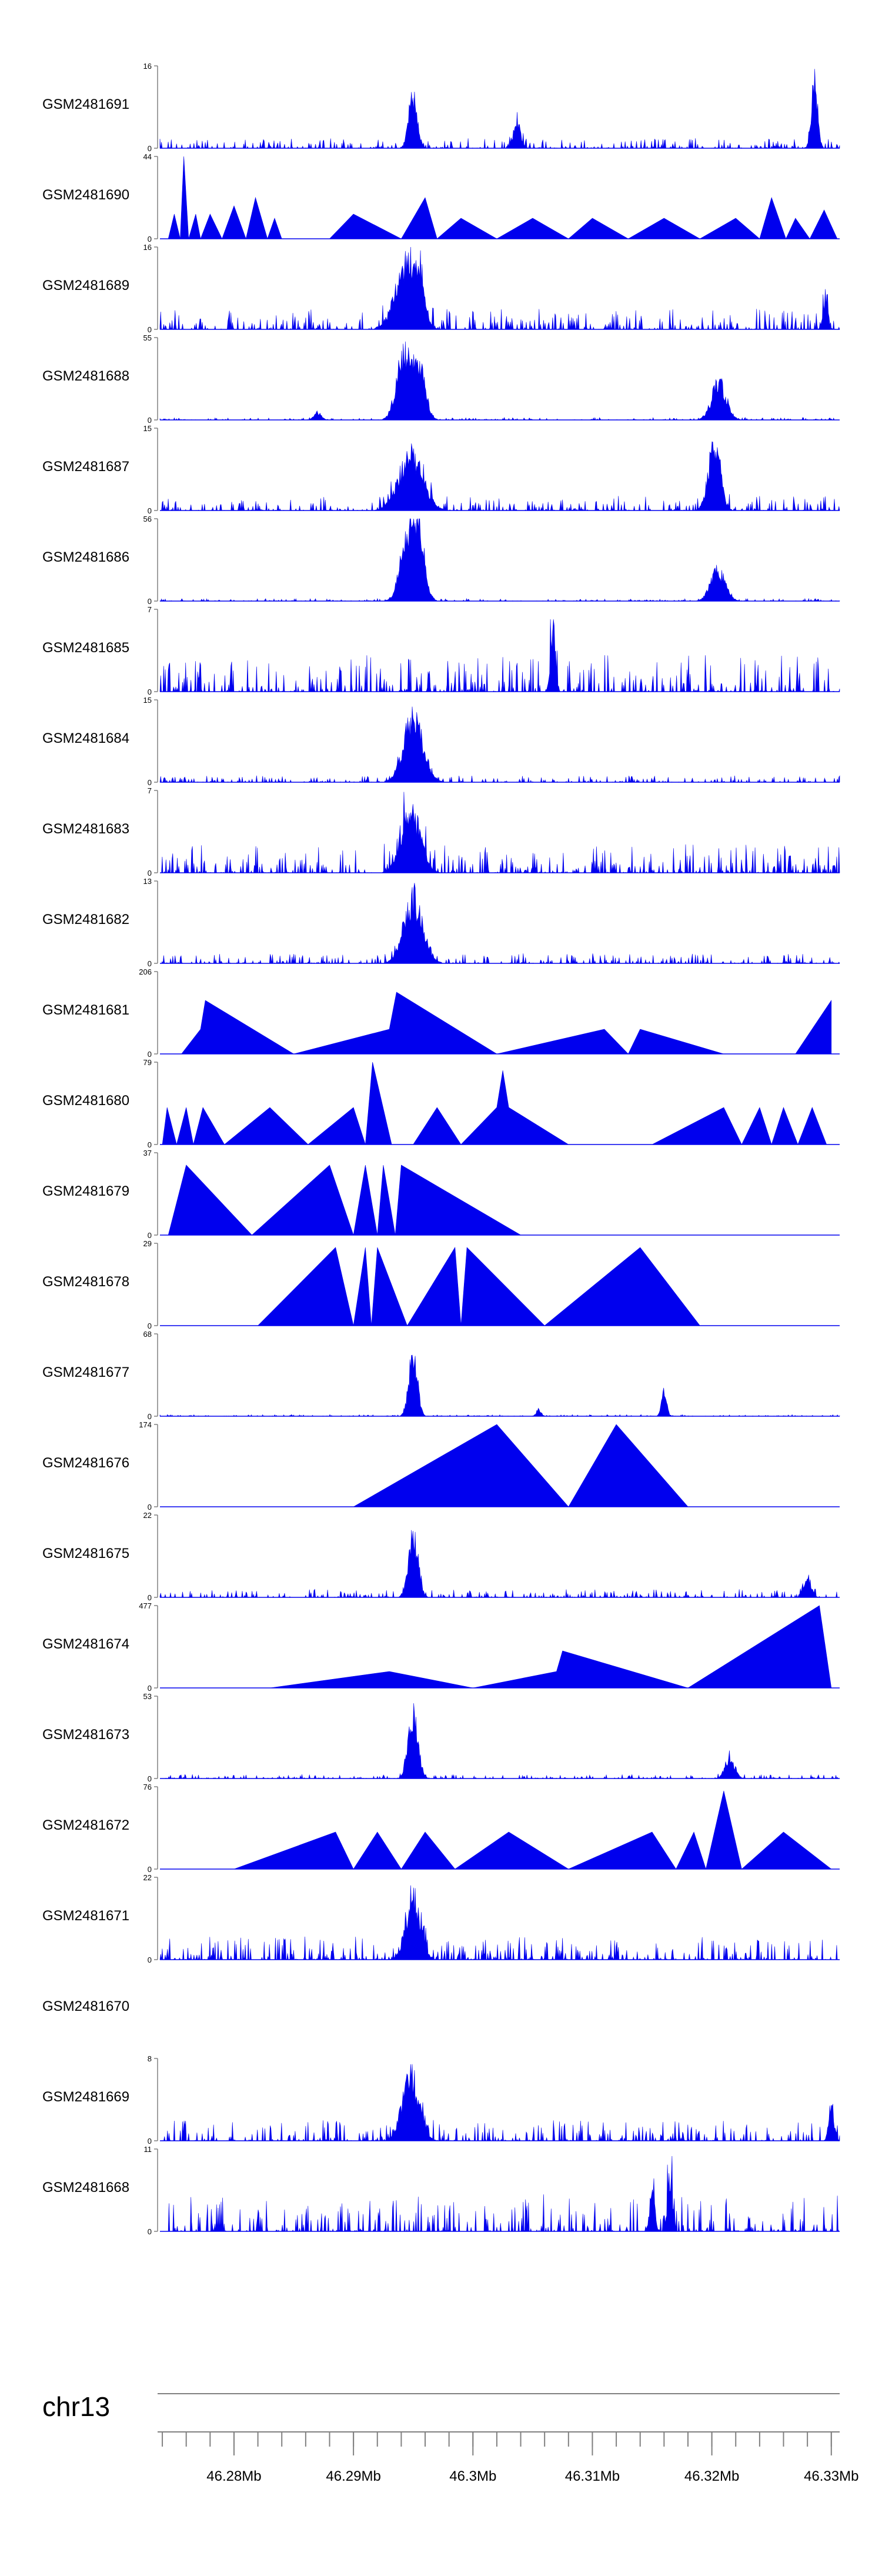 This screenshot has height=2576, width=882. Describe the element at coordinates (76, 2406) in the screenshot. I see `chromosome-label: chr13` at that location.